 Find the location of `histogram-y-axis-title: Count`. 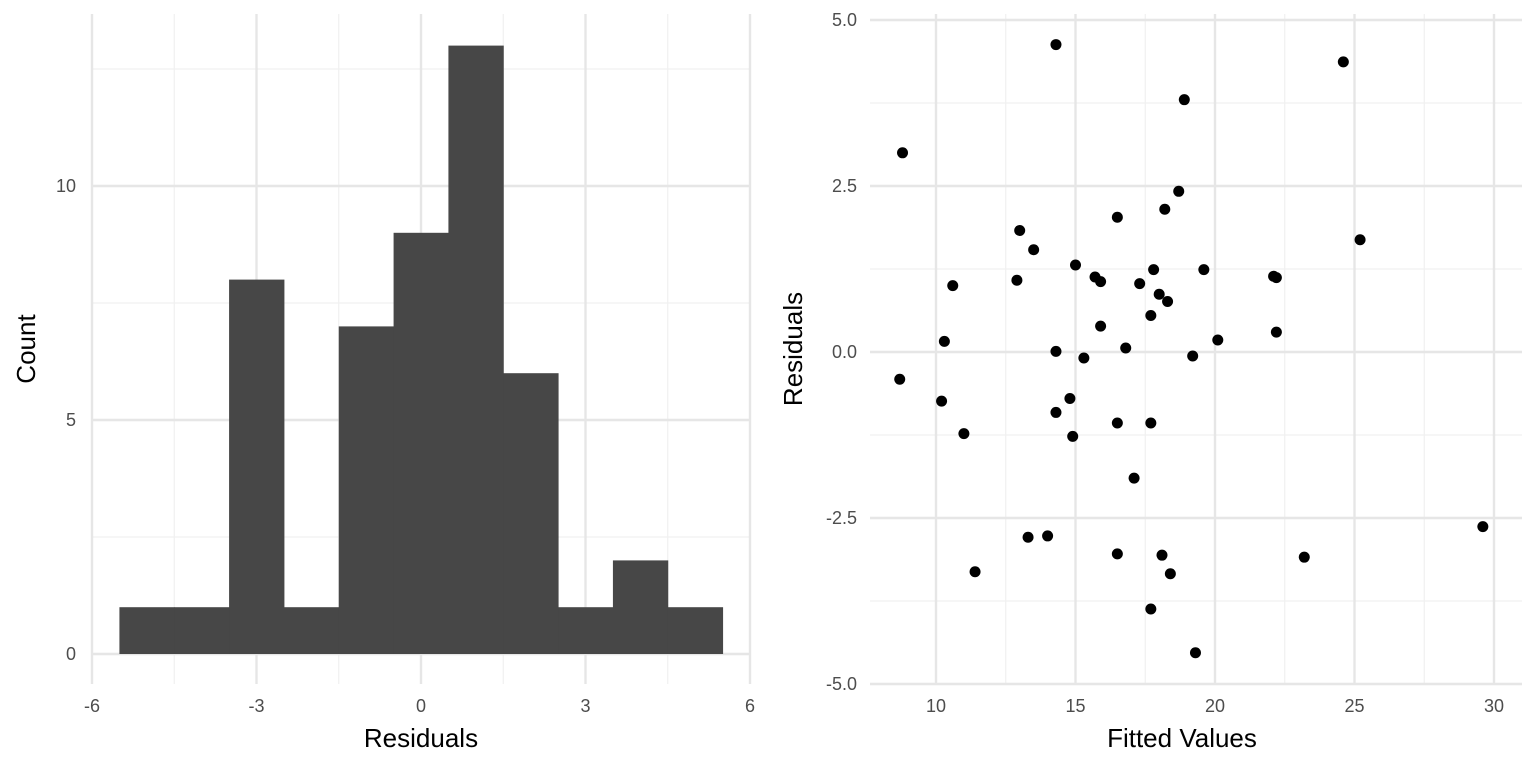

histogram-y-axis-title: Count is located at coordinates (26, 349).